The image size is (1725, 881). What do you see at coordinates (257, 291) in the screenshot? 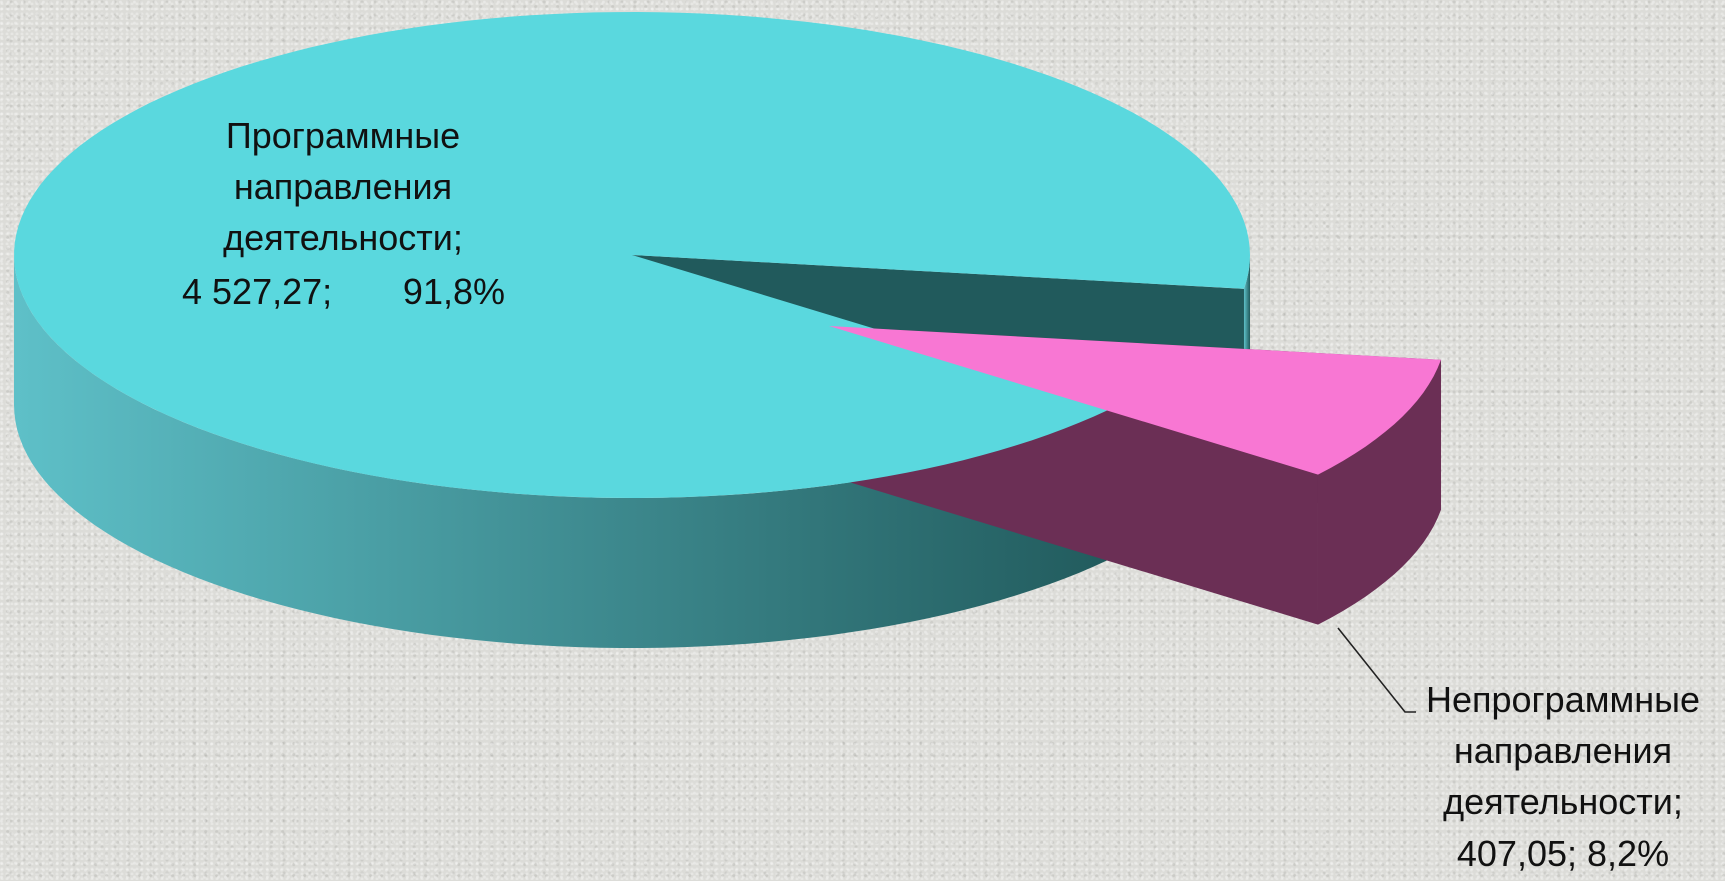
I see `label-0-value: 4 527,27;` at bounding box center [257, 291].